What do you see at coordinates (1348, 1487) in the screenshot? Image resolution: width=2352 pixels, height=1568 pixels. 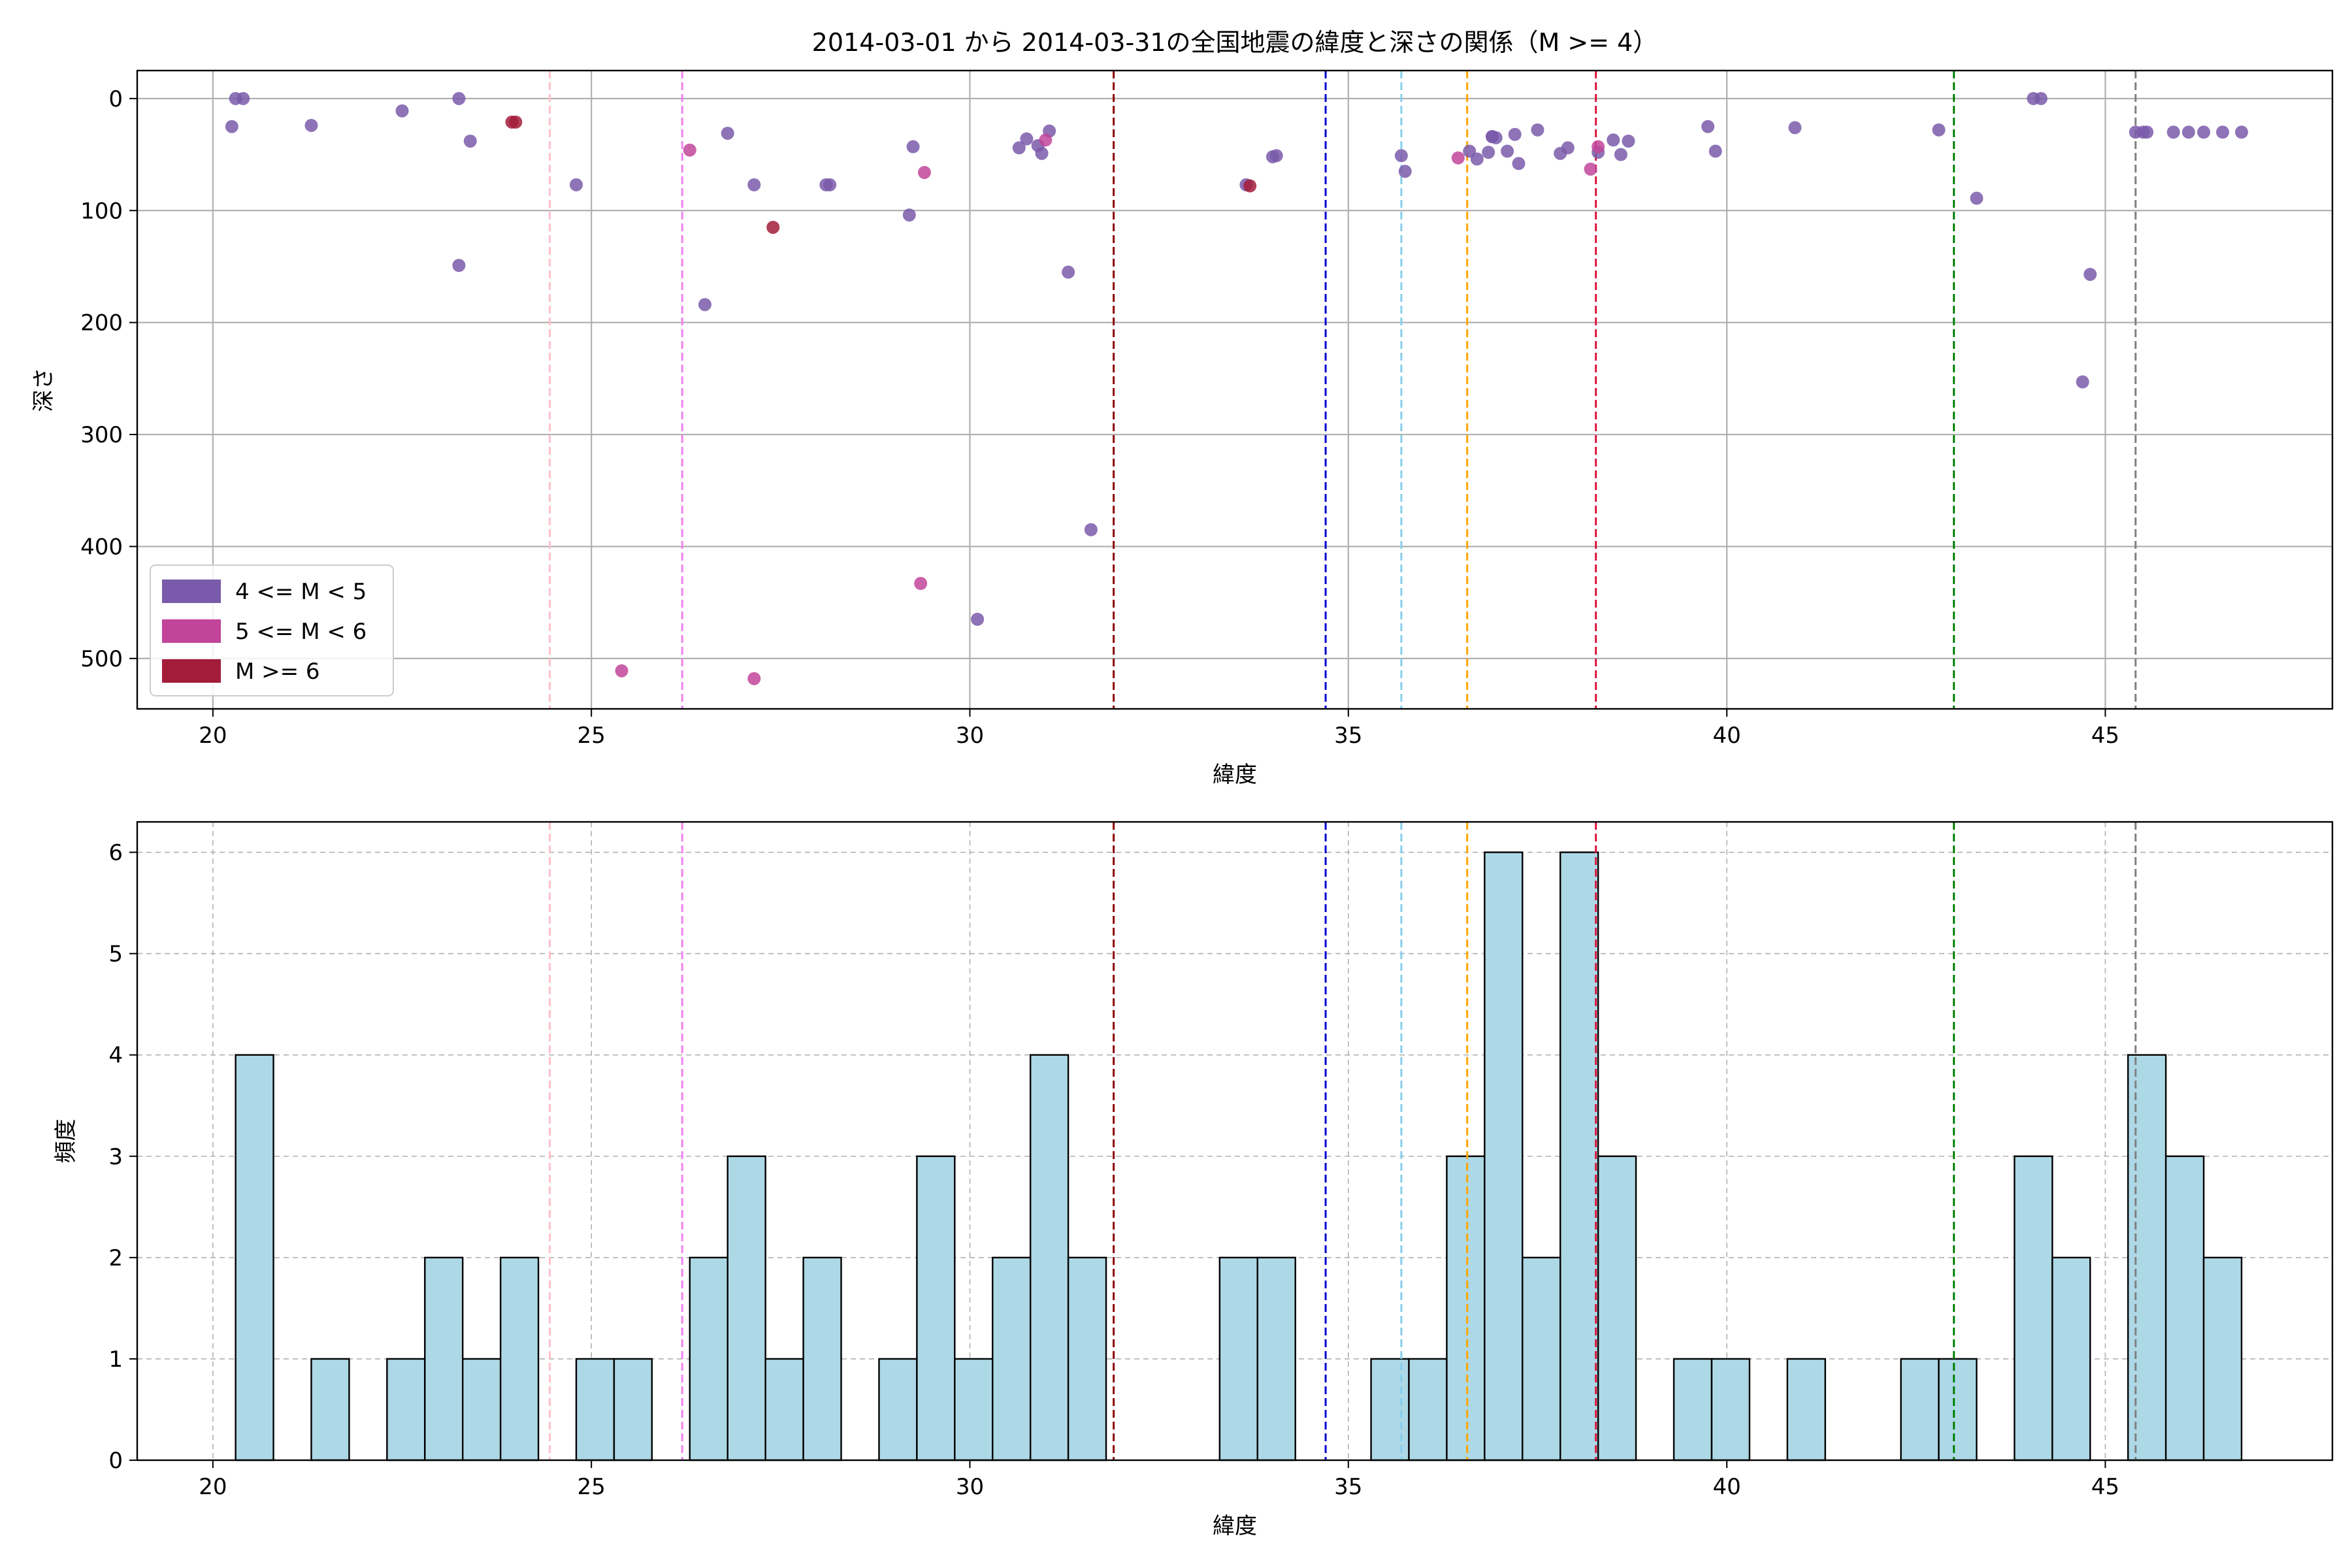 I see `histogram-x-tick-label: 35` at bounding box center [1348, 1487].